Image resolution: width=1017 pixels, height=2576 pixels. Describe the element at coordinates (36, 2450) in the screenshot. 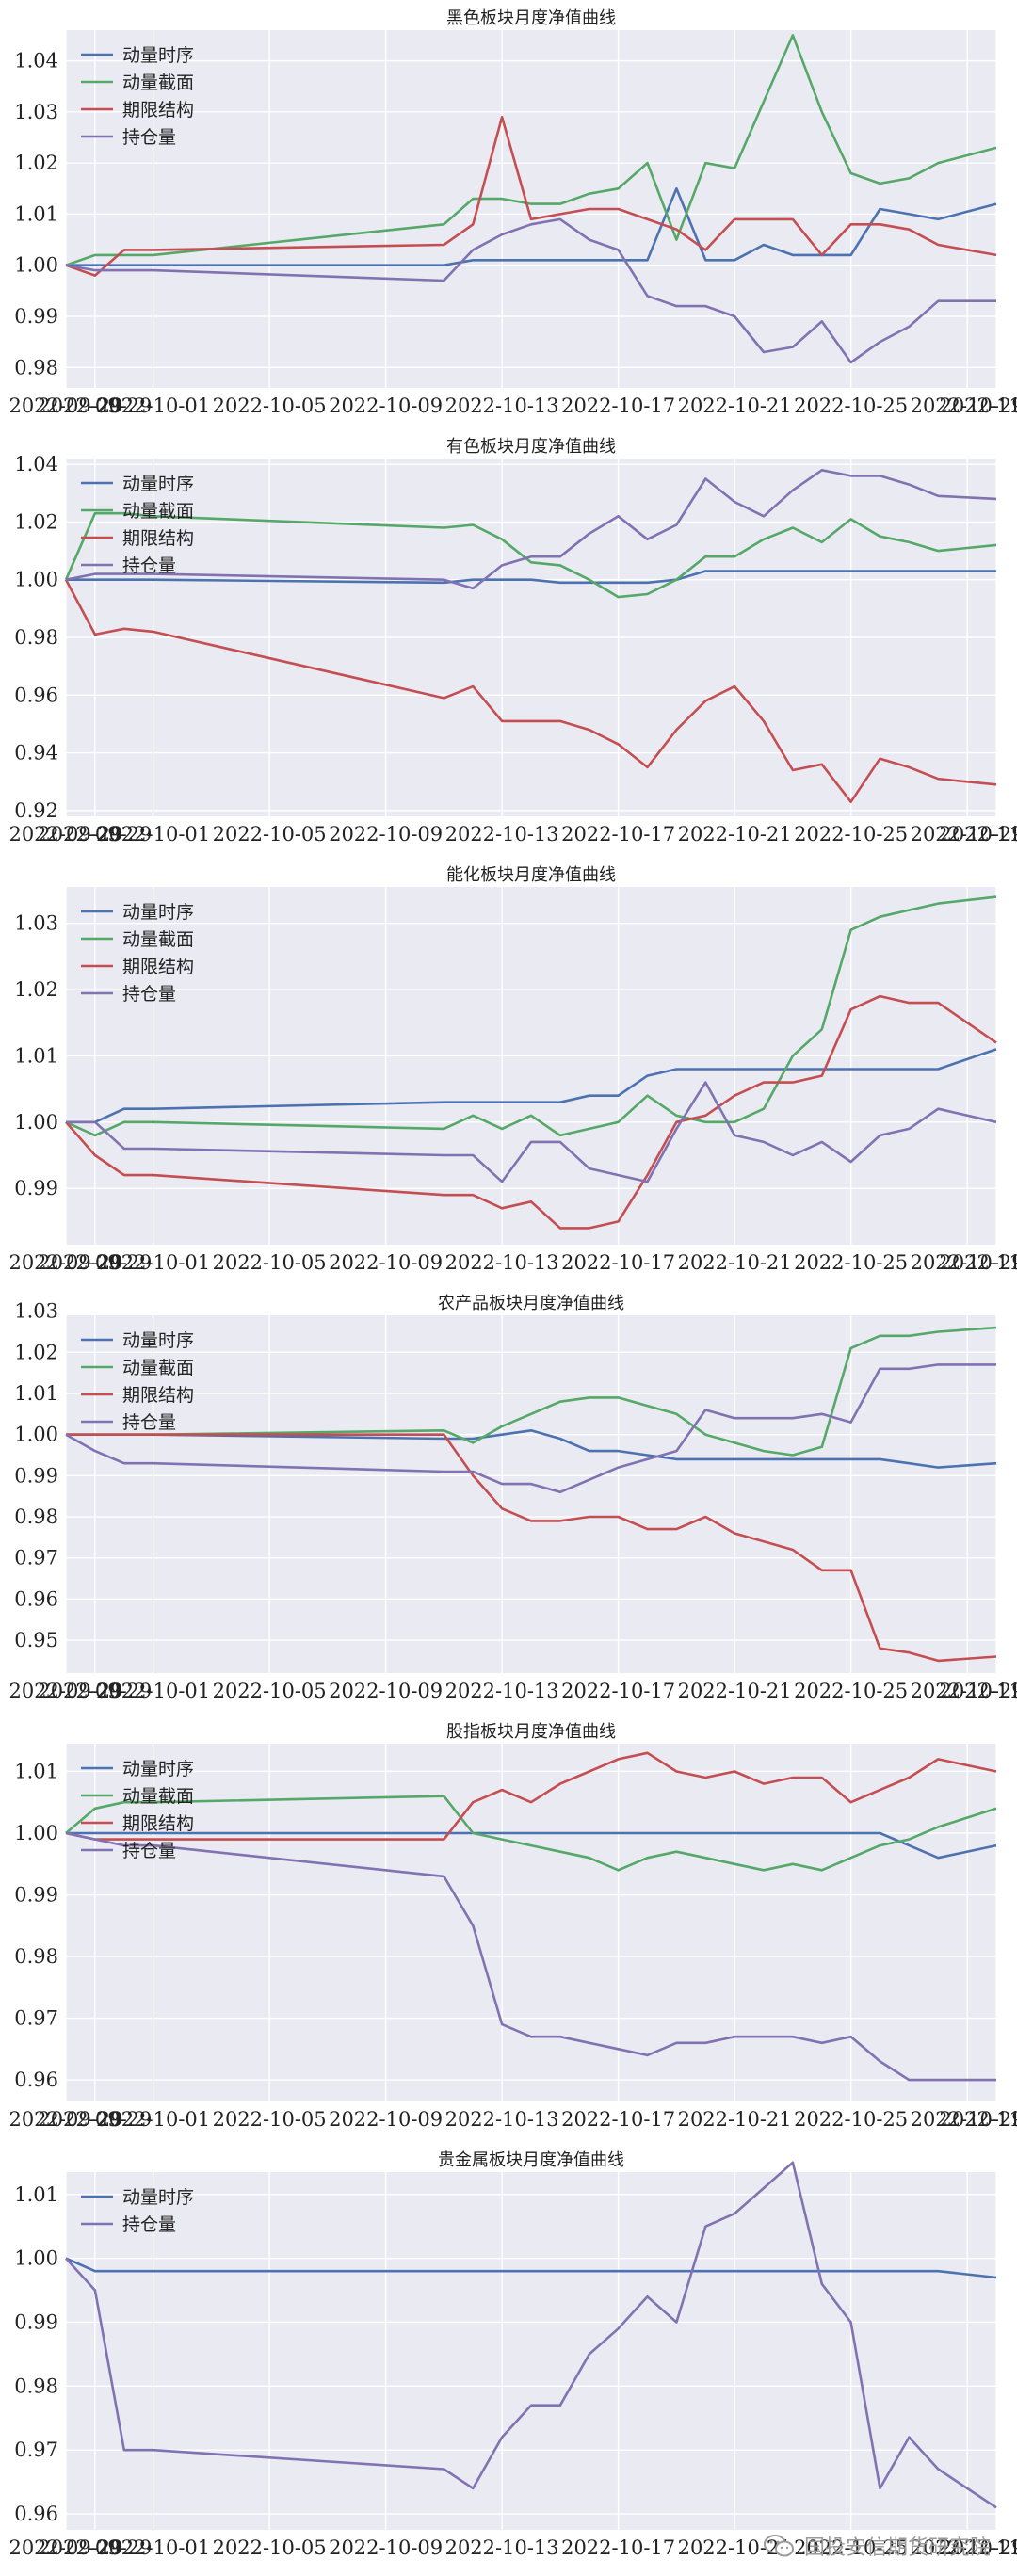

I see `y-tick-label: 0.97` at that location.